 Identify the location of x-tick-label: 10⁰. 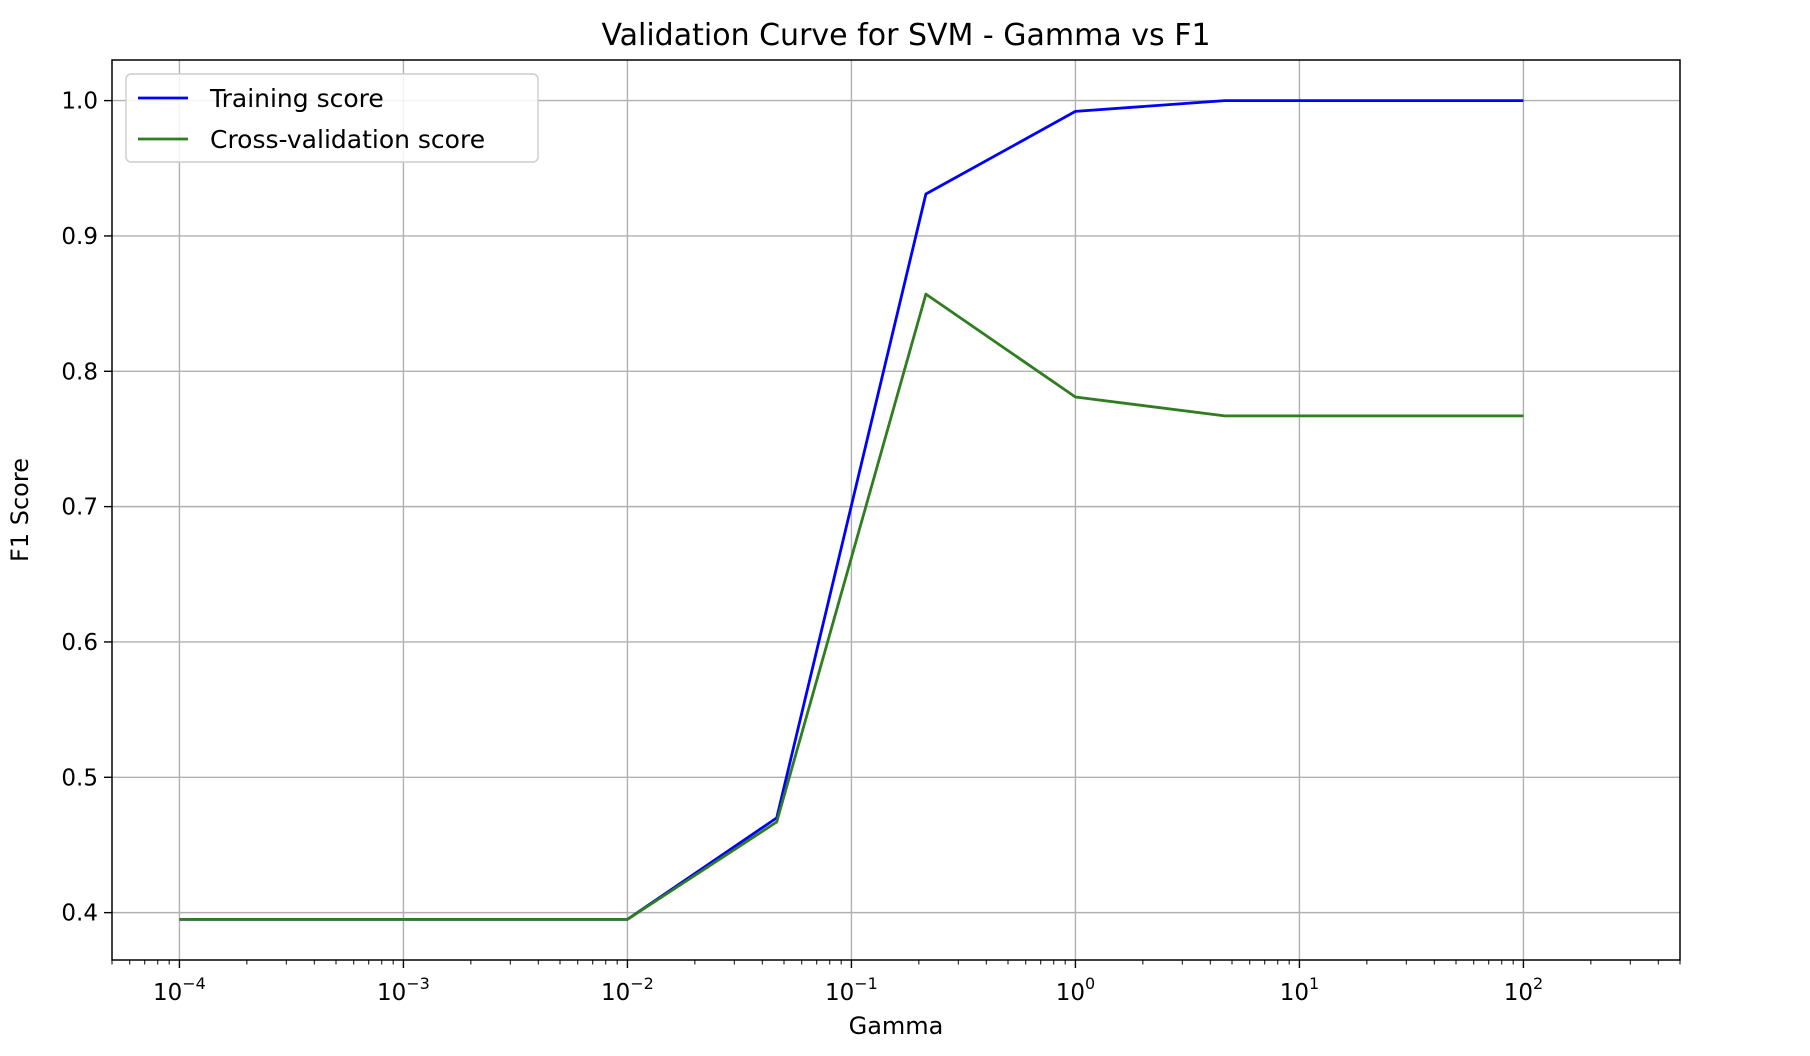
(1075, 990).